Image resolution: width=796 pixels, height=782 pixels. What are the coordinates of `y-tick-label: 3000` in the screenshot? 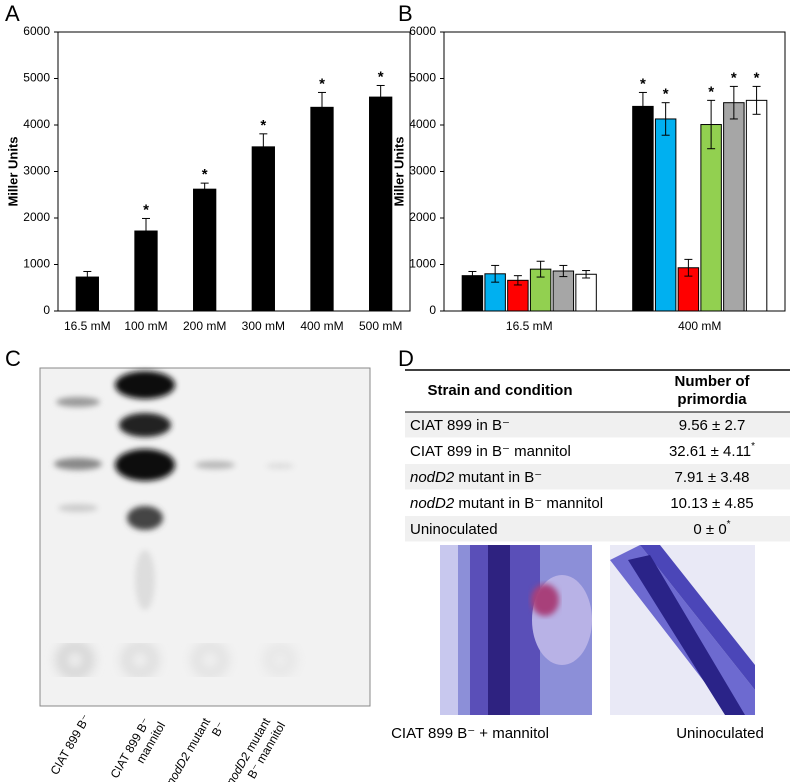 It's located at (36, 171).